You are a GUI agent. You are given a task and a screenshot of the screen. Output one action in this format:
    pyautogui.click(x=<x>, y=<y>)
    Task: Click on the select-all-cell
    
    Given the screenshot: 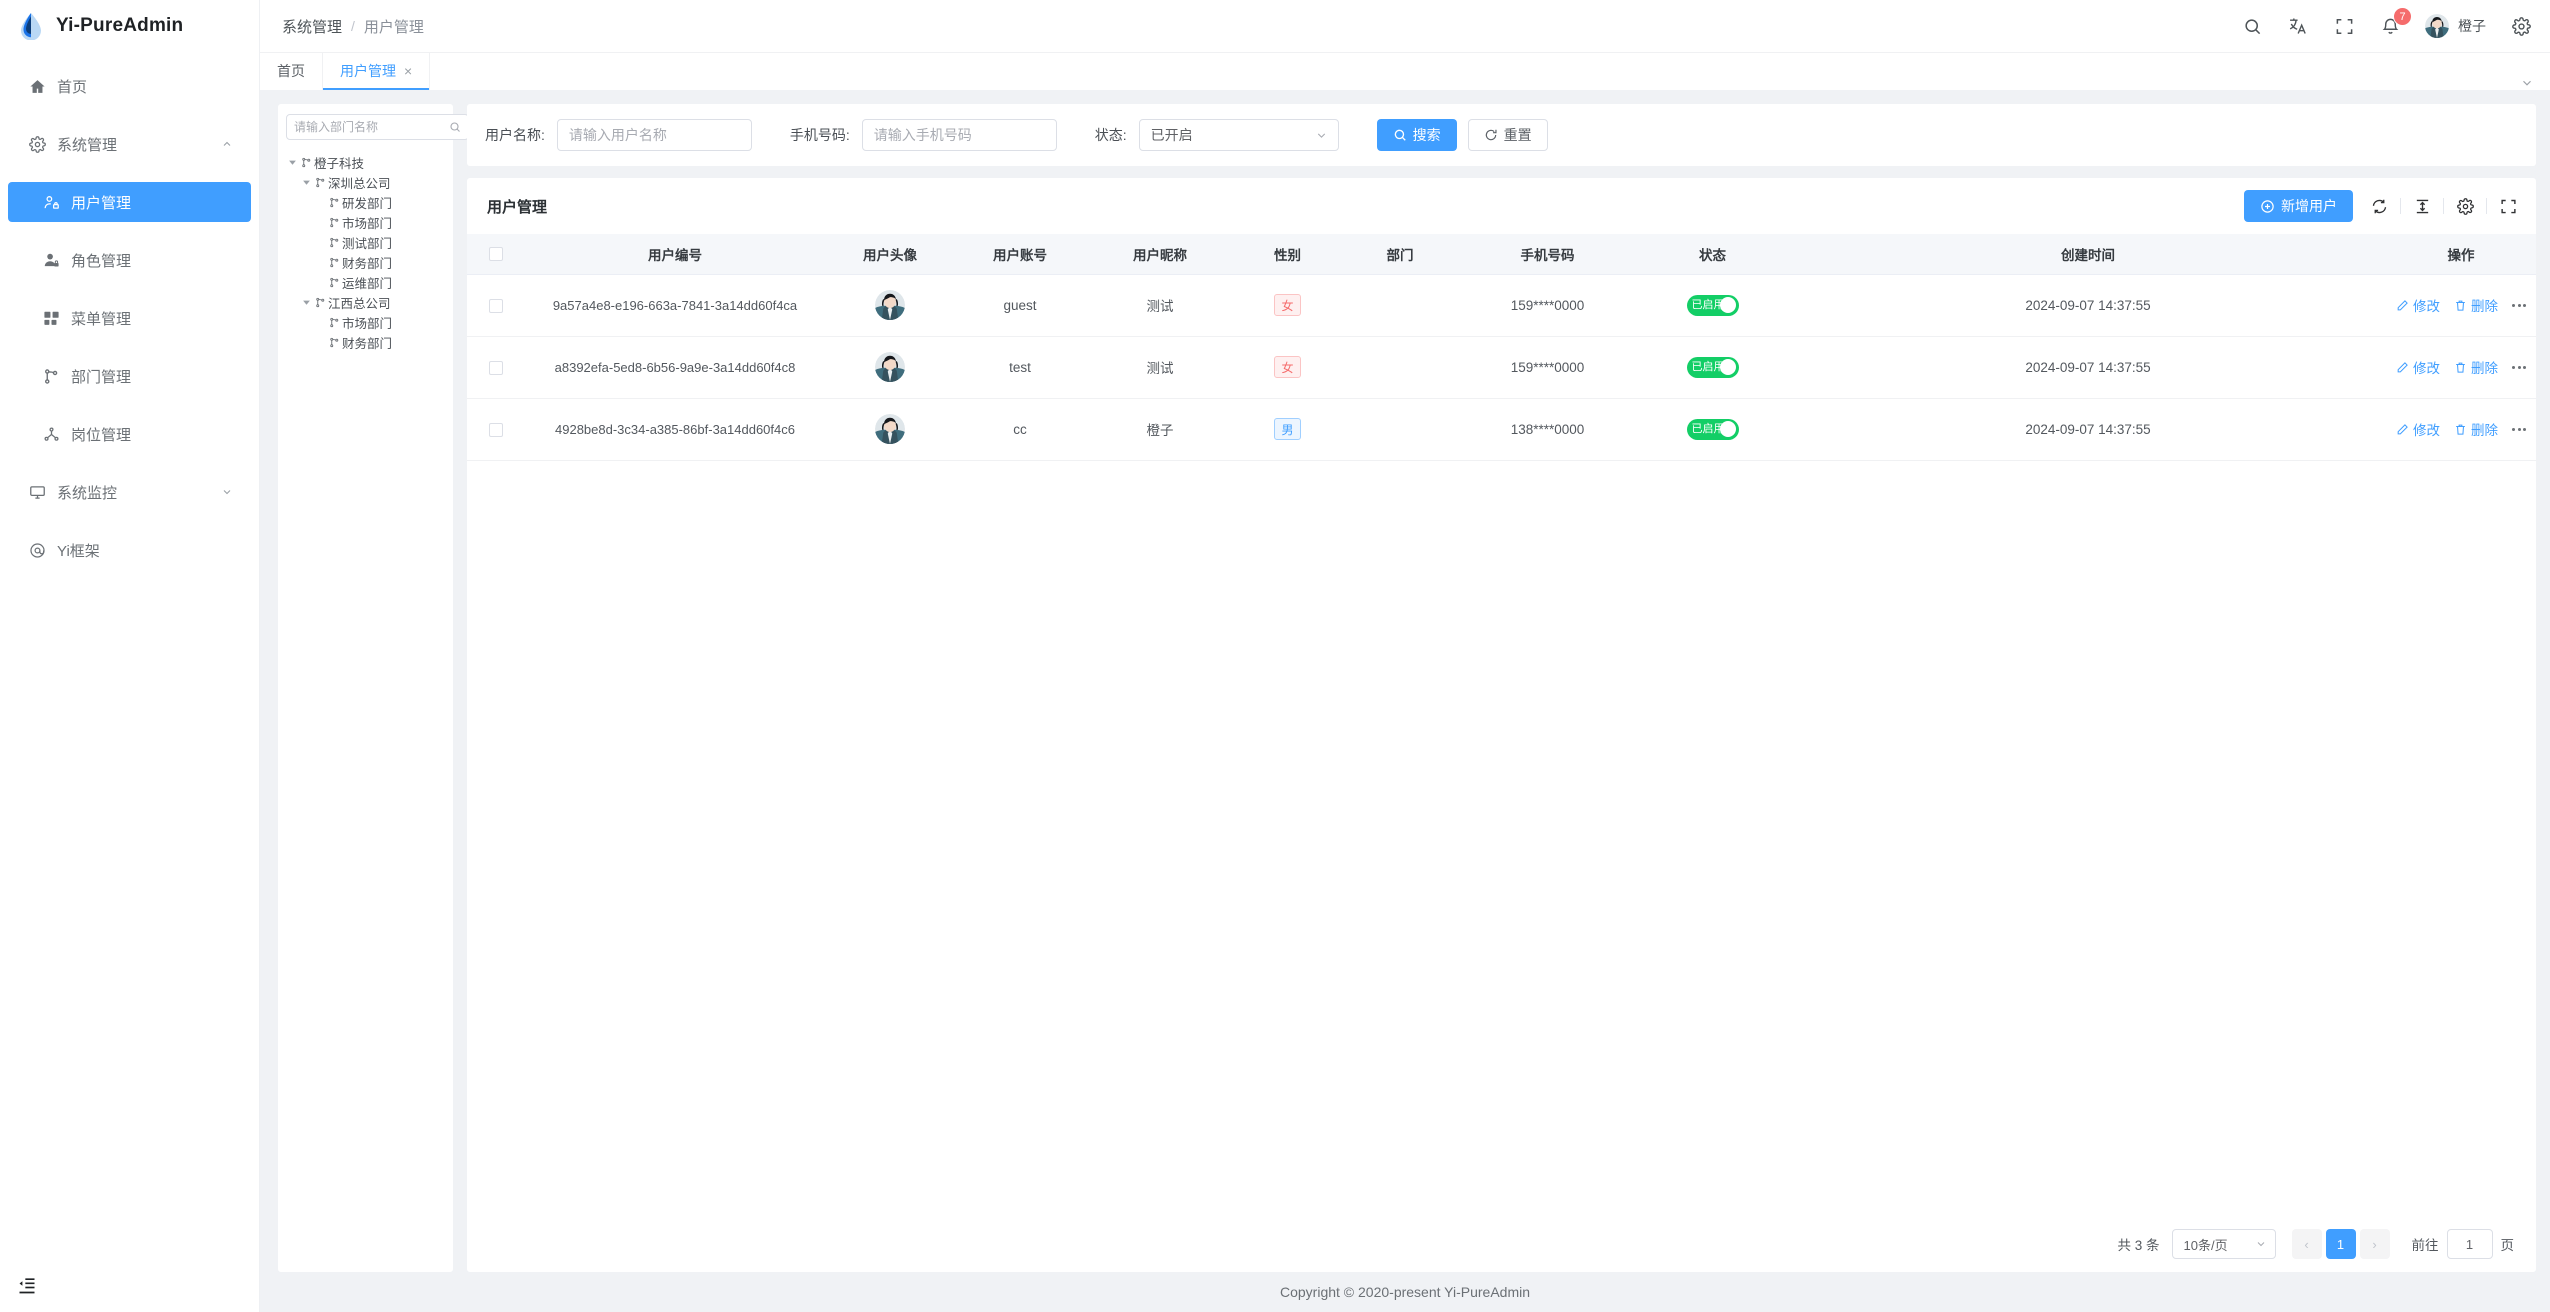 What is the action you would take?
    pyautogui.click(x=496, y=254)
    